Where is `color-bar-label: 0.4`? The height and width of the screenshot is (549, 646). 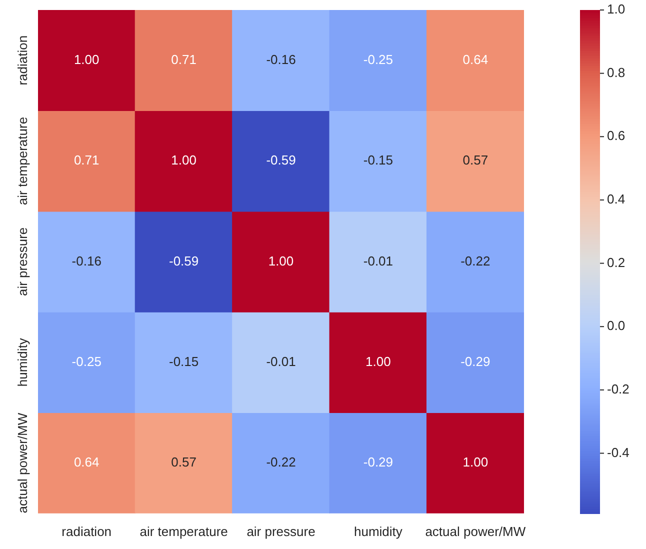
color-bar-label: 0.4 is located at coordinates (616, 199).